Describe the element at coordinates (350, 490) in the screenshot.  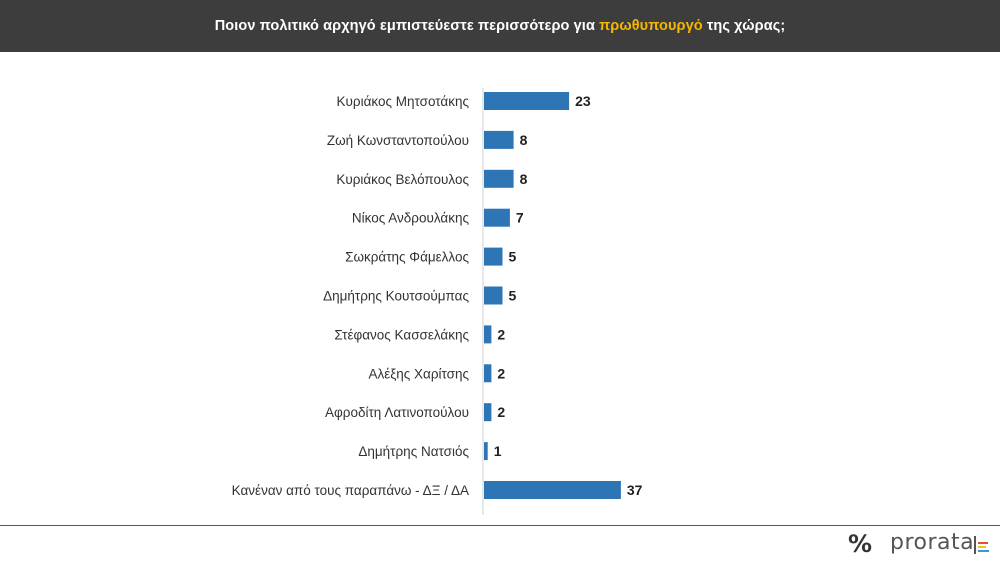
I see `category-label: Κανέναν από τους παραπάνω - ΔΞ / ΔΑ` at that location.